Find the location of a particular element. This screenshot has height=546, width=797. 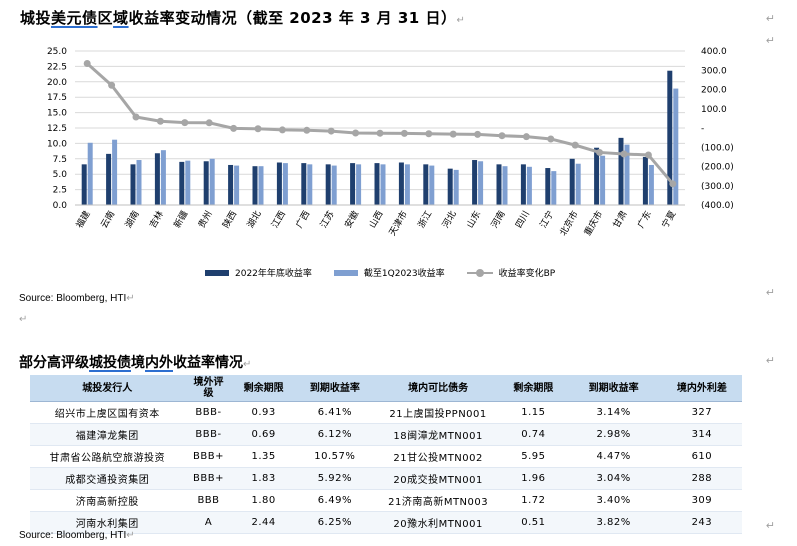

y2-tick-label: (200.0) is located at coordinates (717, 168).